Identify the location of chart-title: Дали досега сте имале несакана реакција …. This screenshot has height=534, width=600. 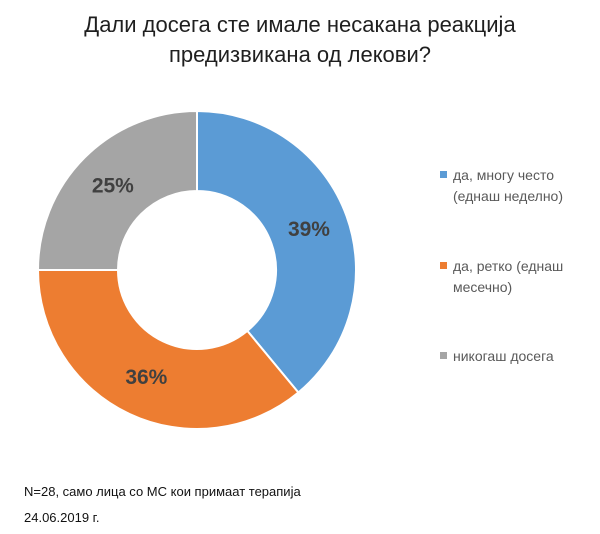
(300, 40).